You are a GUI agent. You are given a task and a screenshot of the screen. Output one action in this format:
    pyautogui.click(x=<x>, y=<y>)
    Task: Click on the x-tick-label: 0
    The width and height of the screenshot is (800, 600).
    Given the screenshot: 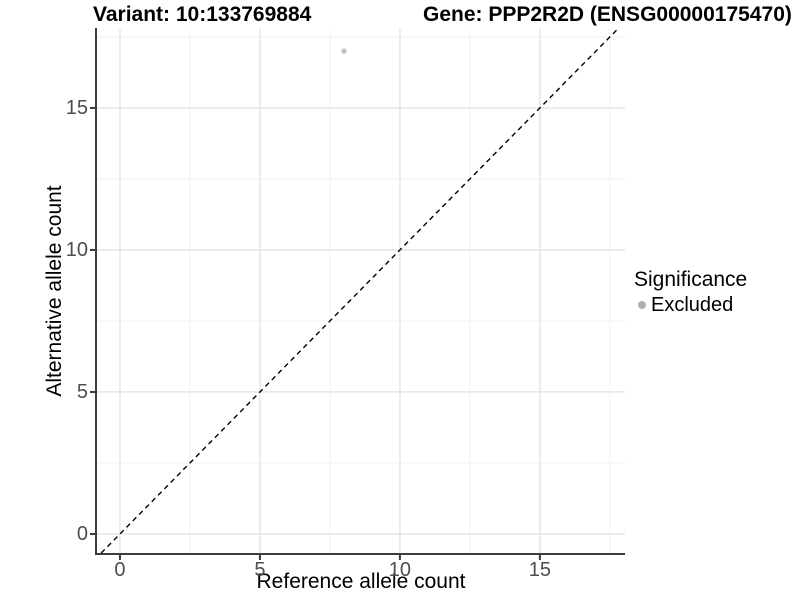 What is the action you would take?
    pyautogui.click(x=120, y=570)
    